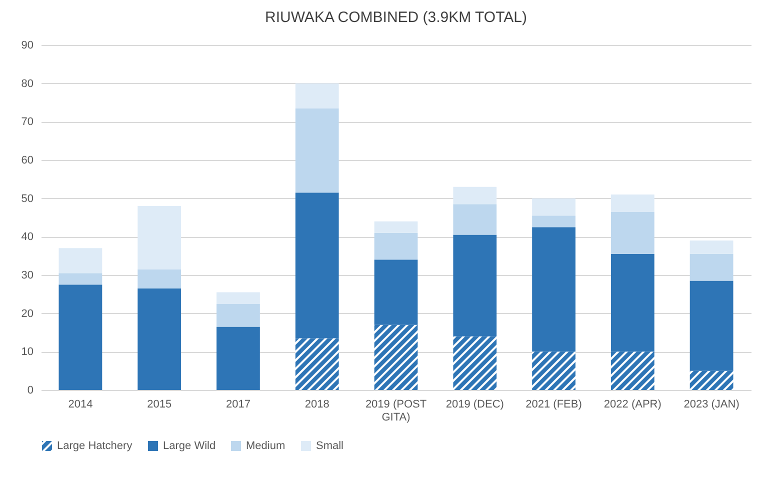  I want to click on x-tick-label: 2021 (FEB), so click(554, 404).